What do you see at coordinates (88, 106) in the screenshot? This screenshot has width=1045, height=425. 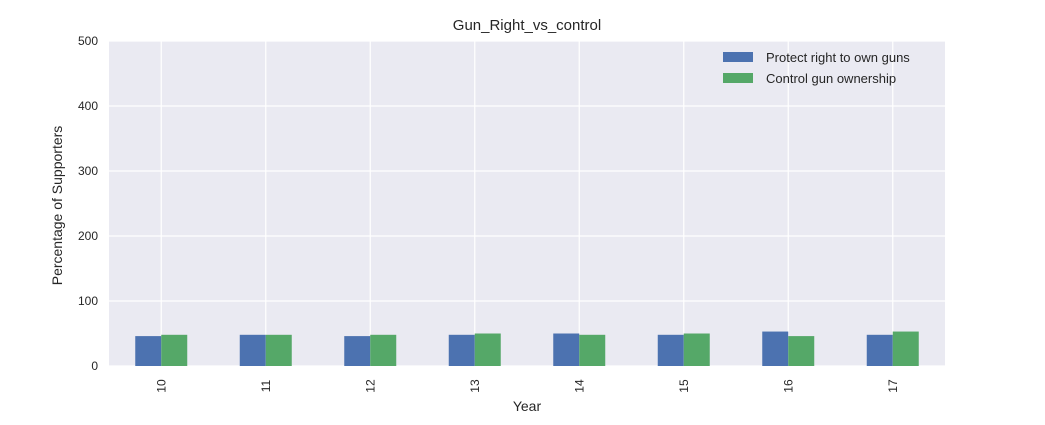 I see `y-tick-label: 400` at bounding box center [88, 106].